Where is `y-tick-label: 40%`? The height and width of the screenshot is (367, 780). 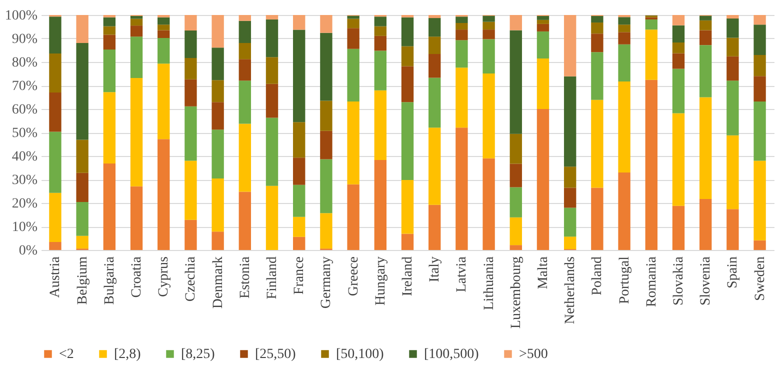 y-tick-label: 40% is located at coordinates (25, 157).